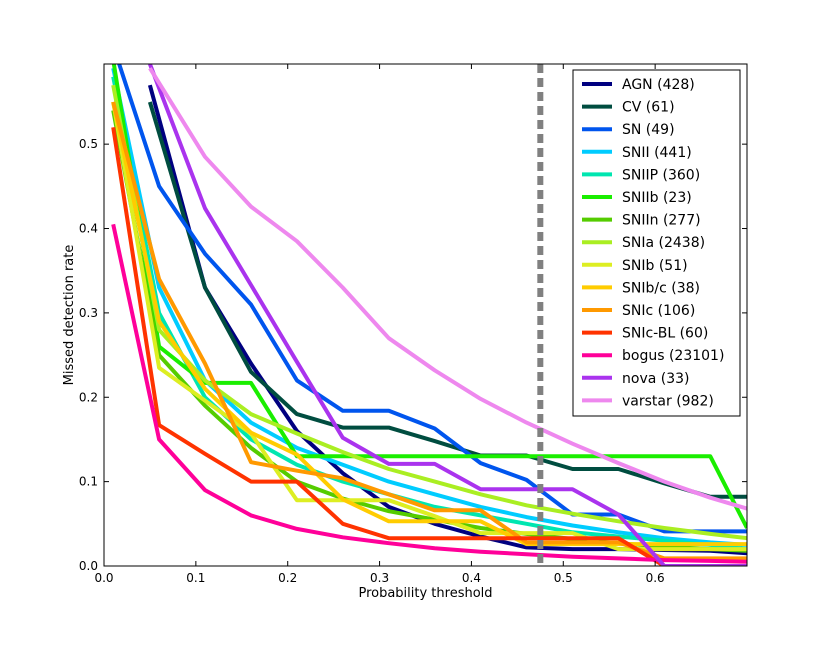  What do you see at coordinates (658, 311) in the screenshot?
I see `legend-label-10: SNIc (106)` at bounding box center [658, 311].